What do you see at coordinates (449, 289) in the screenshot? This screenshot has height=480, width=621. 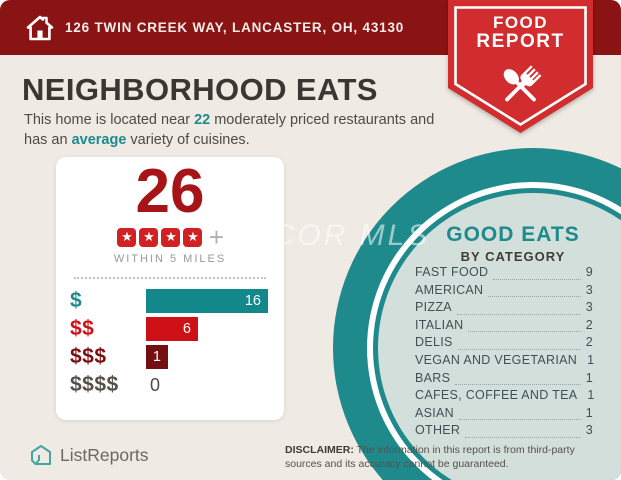 I see `category-label: AMERICAN` at bounding box center [449, 289].